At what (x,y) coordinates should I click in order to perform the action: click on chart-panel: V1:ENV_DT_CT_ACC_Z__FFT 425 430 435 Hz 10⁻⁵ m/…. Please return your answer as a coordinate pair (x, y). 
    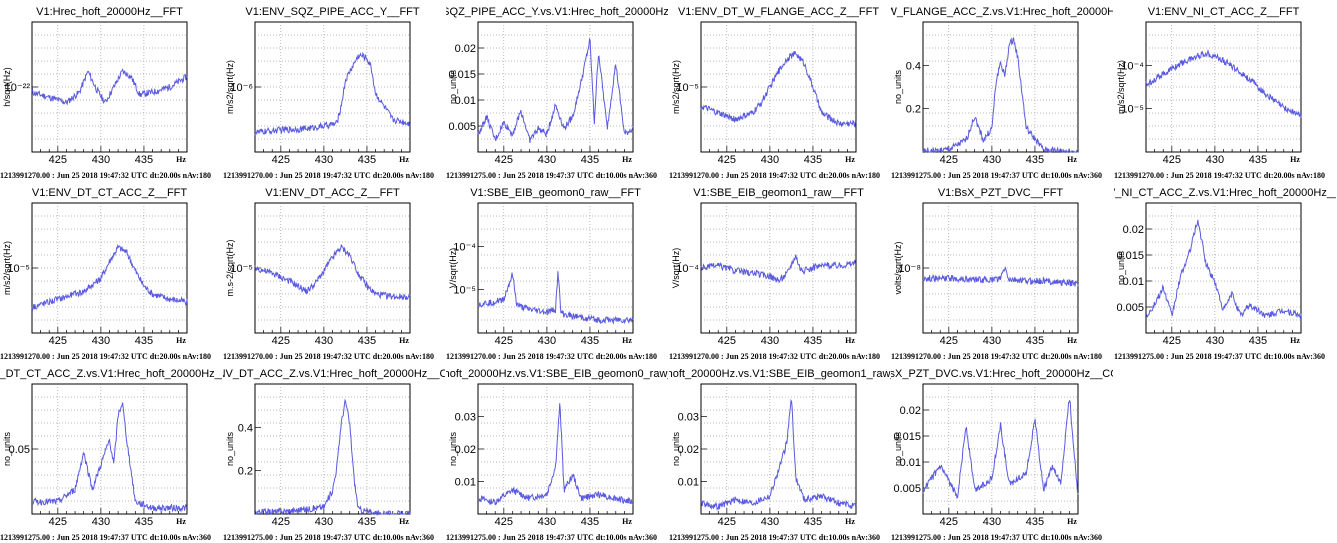
    Looking at the image, I should click on (111, 271).